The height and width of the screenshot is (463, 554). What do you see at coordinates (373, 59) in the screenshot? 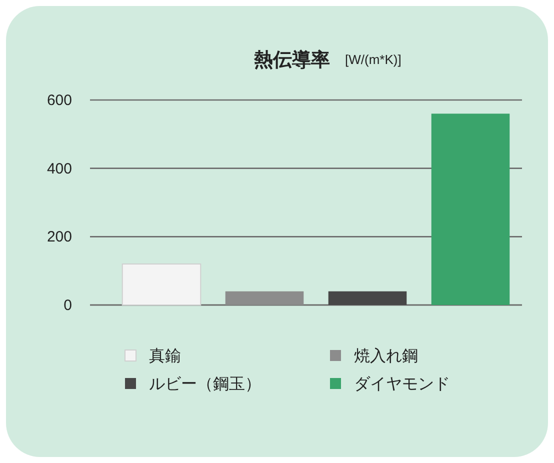
I see `chart-subtitle: [W/(m*K)]` at bounding box center [373, 59].